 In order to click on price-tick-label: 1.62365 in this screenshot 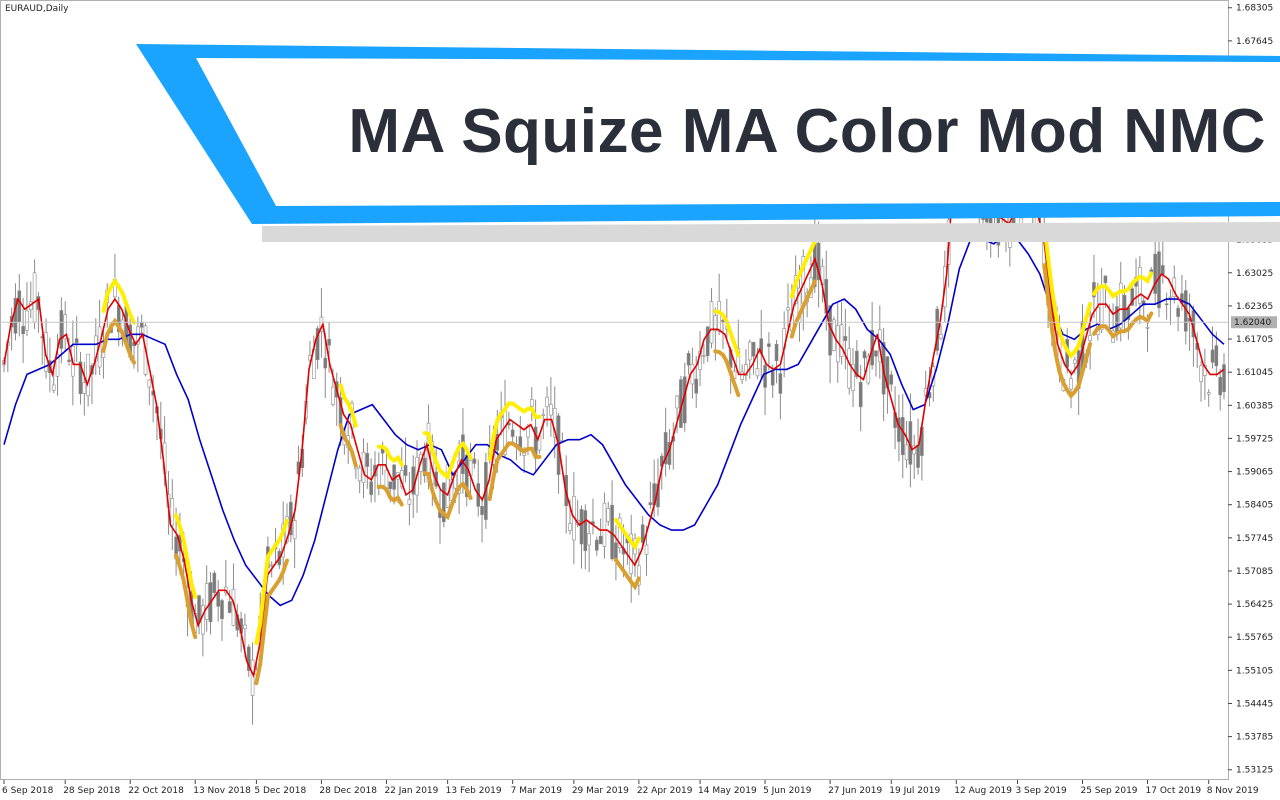, I will do `click(1254, 307)`.